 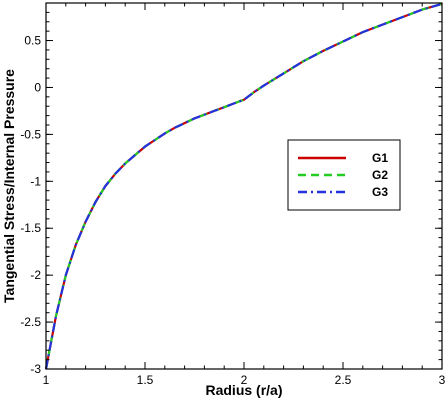 I want to click on y-tick-label: -2, so click(x=35, y=275).